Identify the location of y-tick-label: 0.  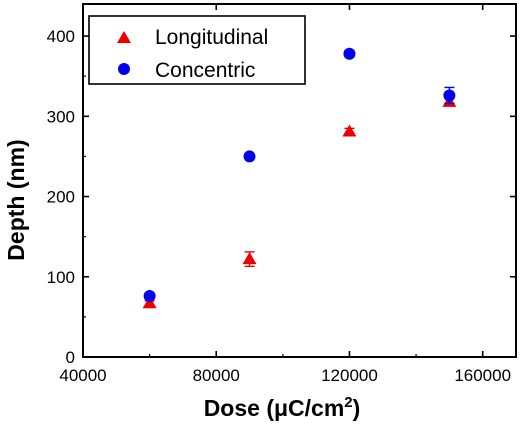
(70, 357).